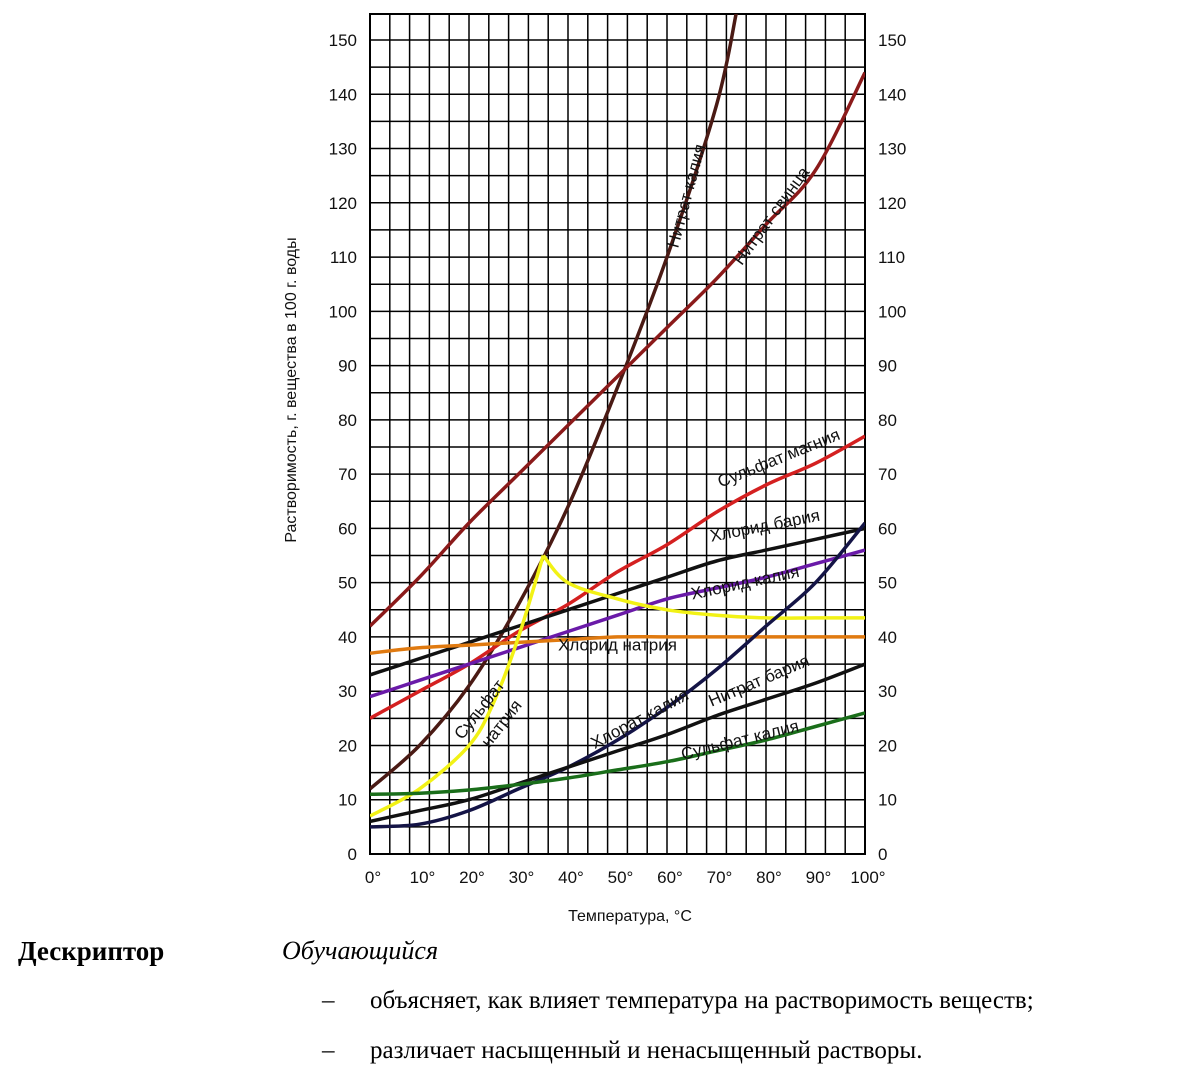 This screenshot has height=1072, width=1189. I want to click on x-tick-label: 30°, so click(522, 877).